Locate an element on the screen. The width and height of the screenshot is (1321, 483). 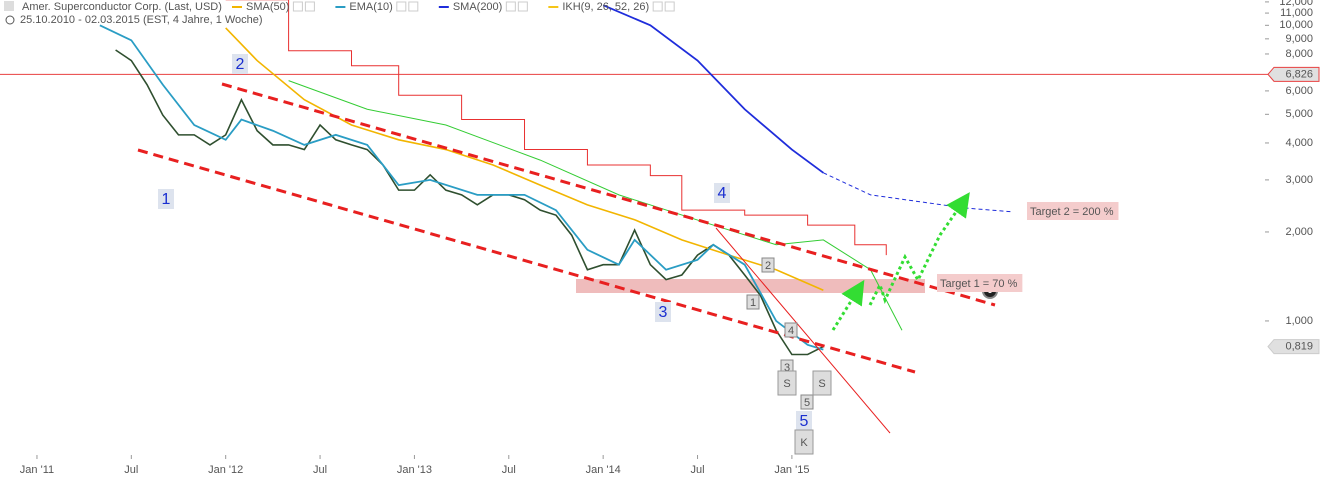
price-tag-label: 6,826 is located at coordinates (1299, 74).